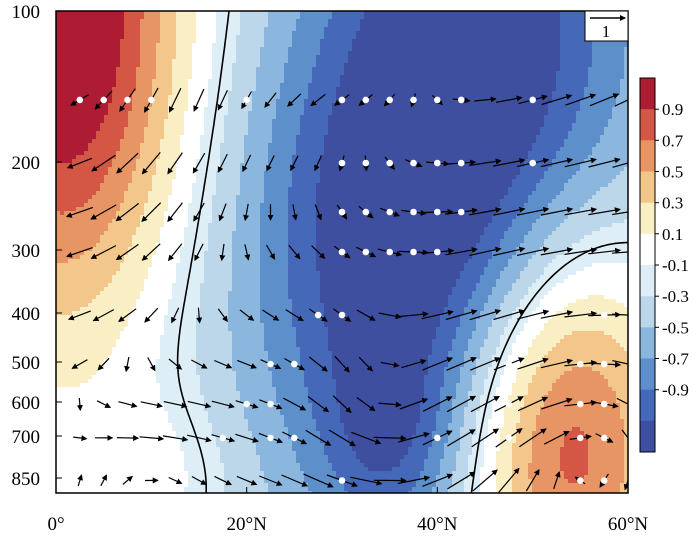 This screenshot has height=539, width=700. I want to click on y-tick-label: 100, so click(26, 12).